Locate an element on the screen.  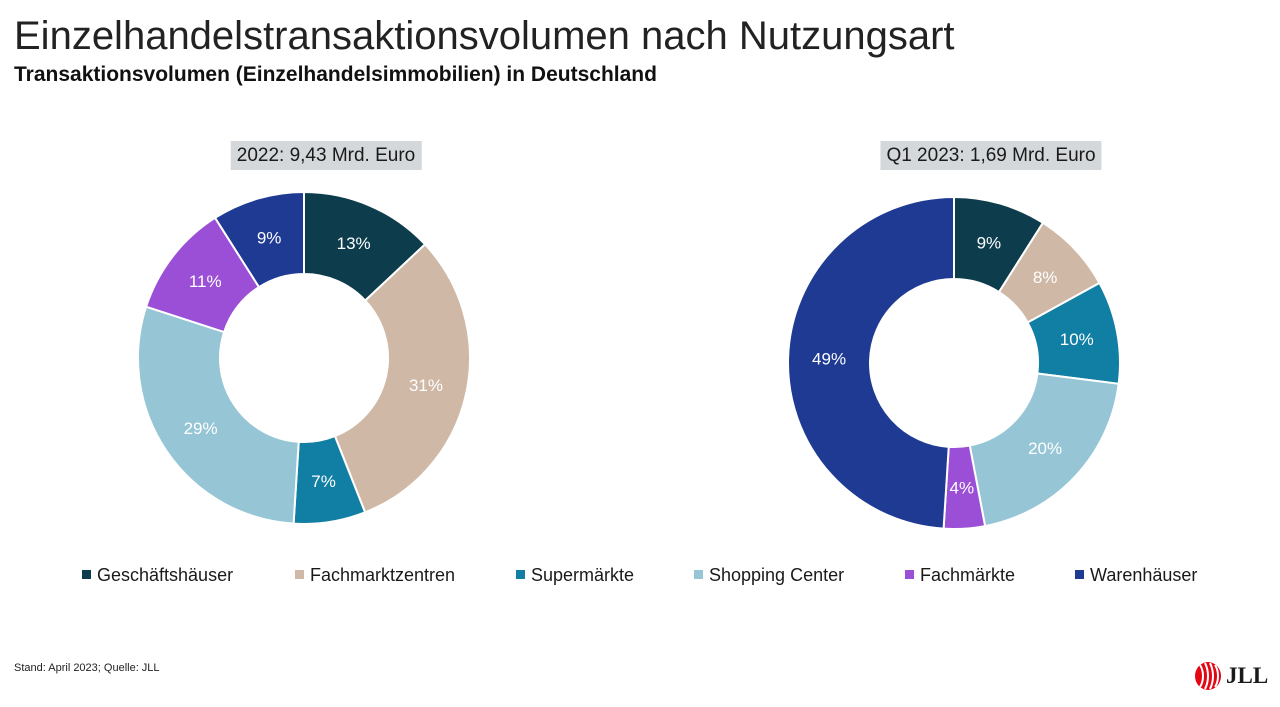
data-label-fachmaerkte: 4% is located at coordinates (962, 487).